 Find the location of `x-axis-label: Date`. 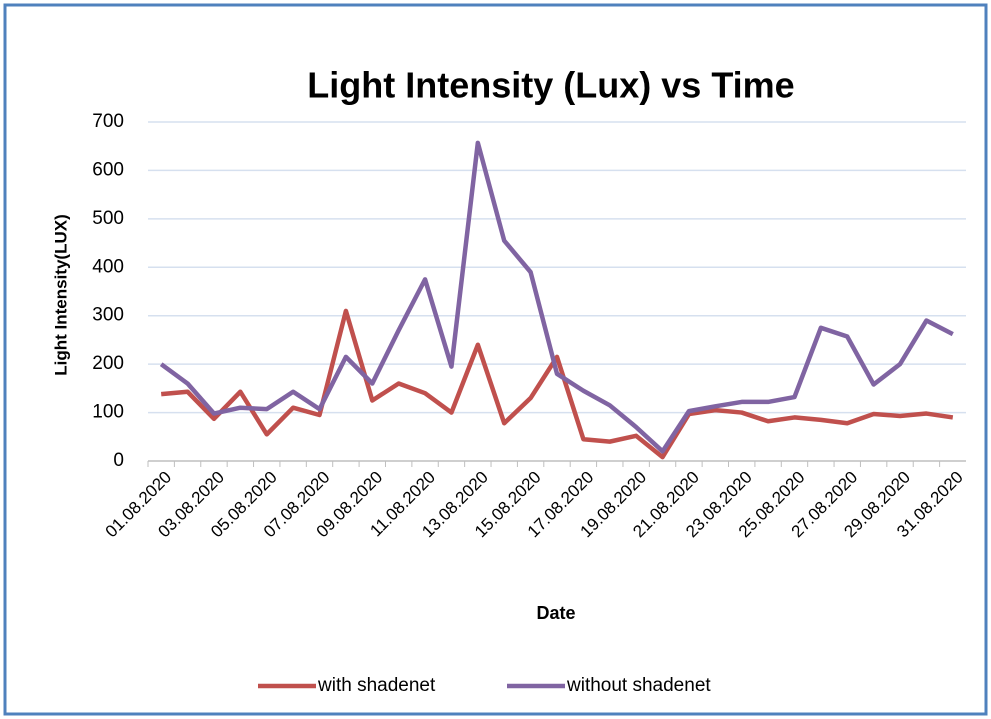

x-axis-label: Date is located at coordinates (555, 613).